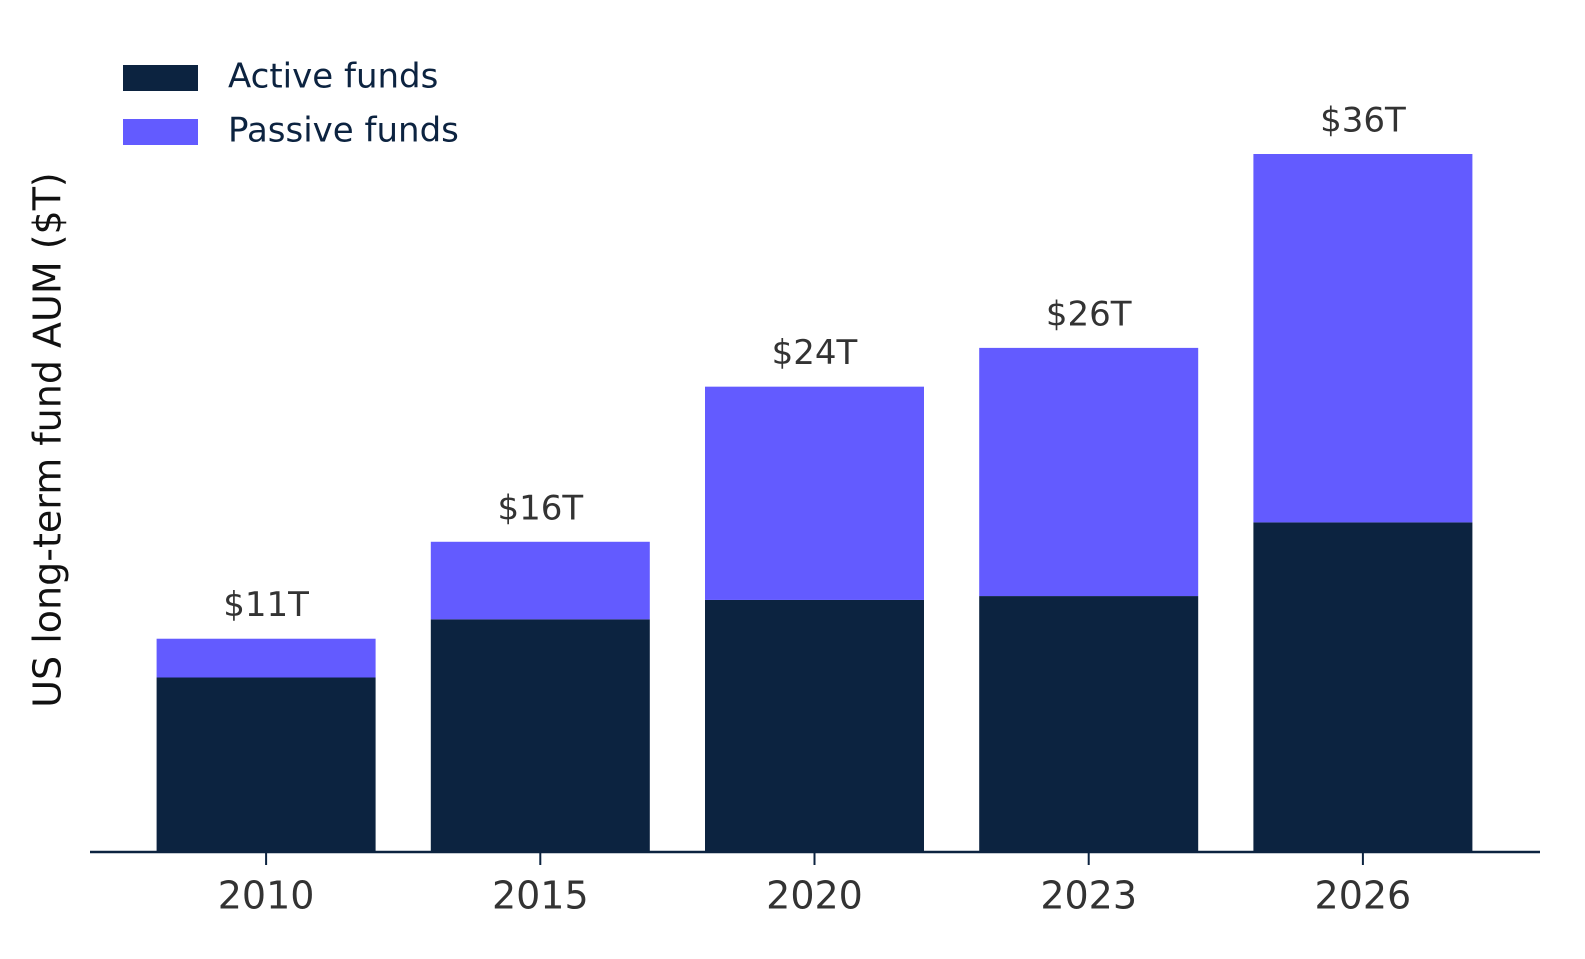  Describe the element at coordinates (343, 131) in the screenshot. I see `legend-label: Passive funds` at that location.